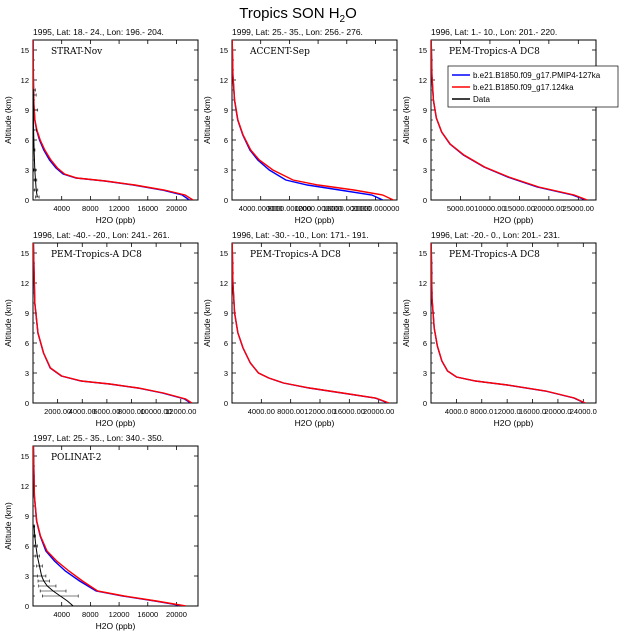 The height and width of the screenshot is (640, 622). Describe the element at coordinates (101, 235) in the screenshot. I see `panel-title: 1996, Lat: -40.- -20., Lon: 241.- 261.` at that location.